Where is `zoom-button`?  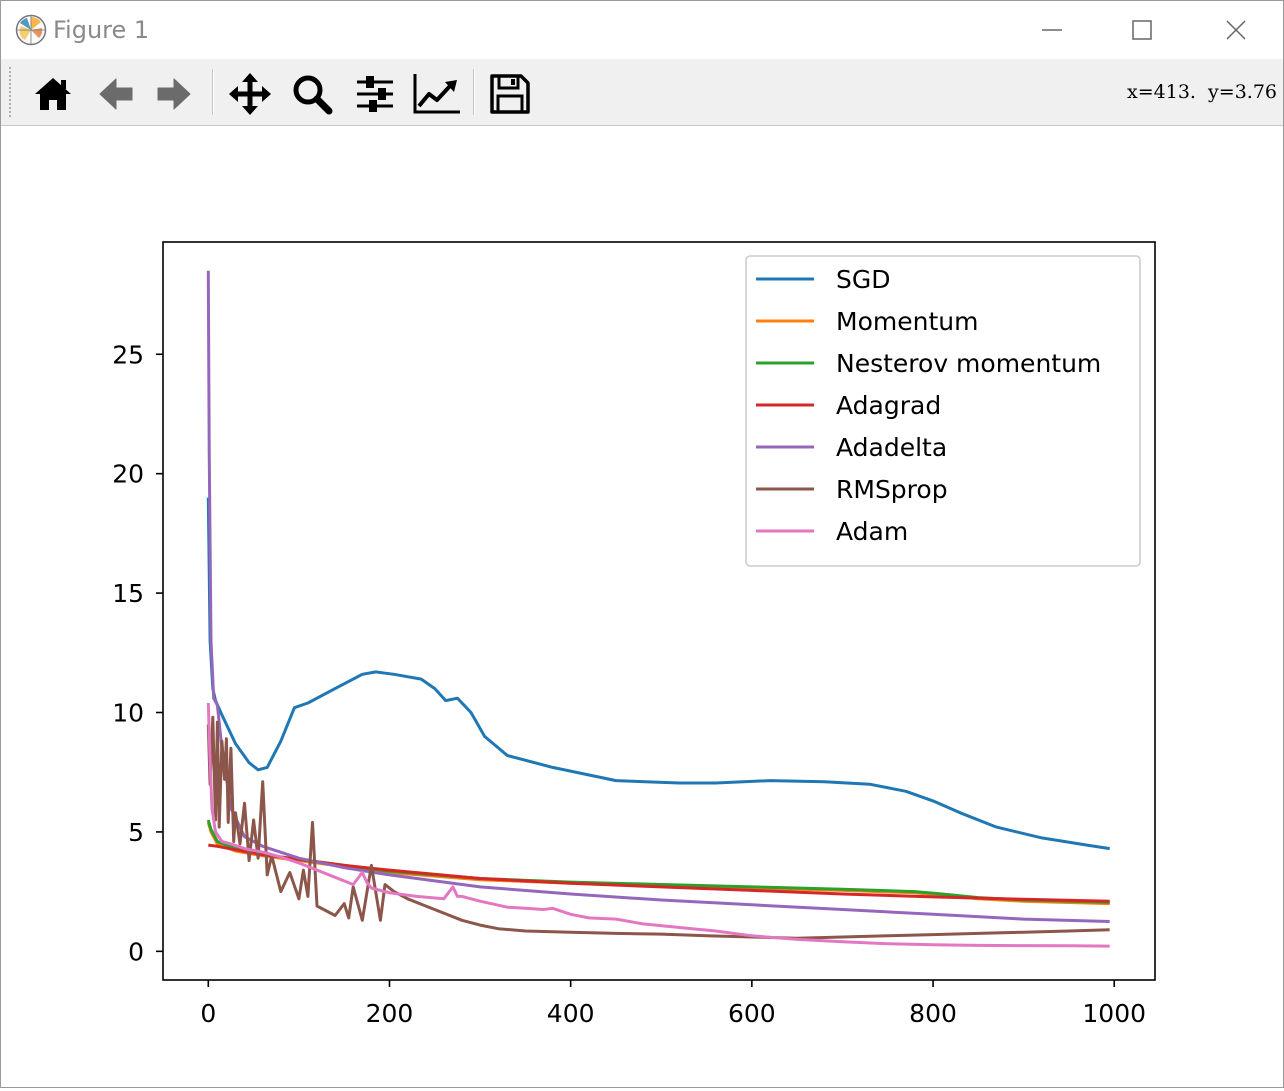 zoom-button is located at coordinates (312, 94).